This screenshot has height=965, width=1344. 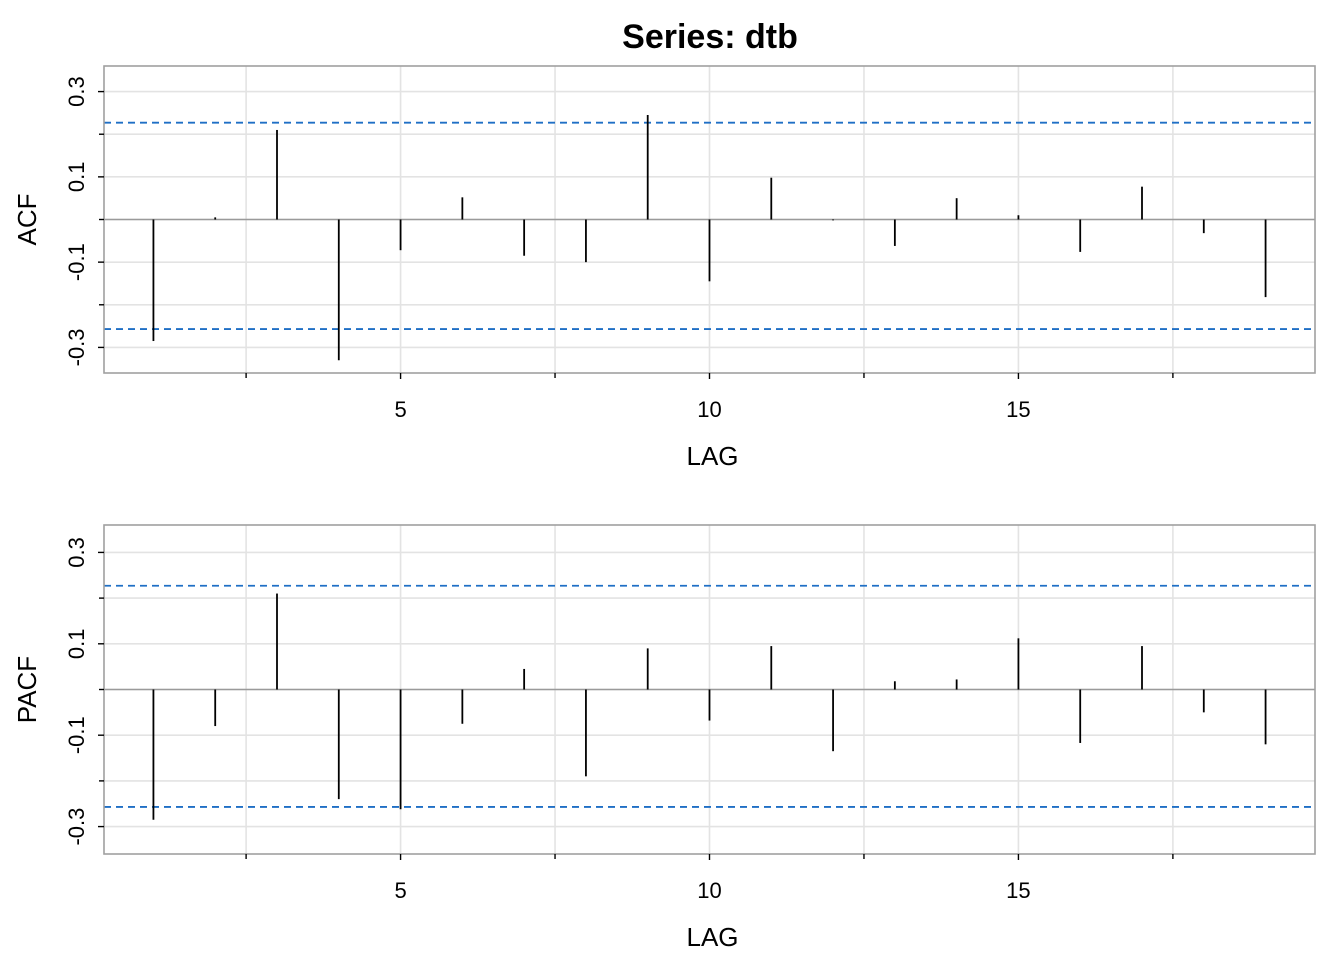 I want to click on pacf-x-tick-label: 10, so click(x=709, y=890).